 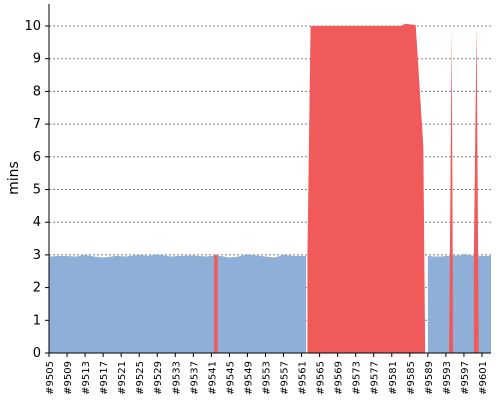 I want to click on y-tick-label: 2, so click(x=37, y=288).